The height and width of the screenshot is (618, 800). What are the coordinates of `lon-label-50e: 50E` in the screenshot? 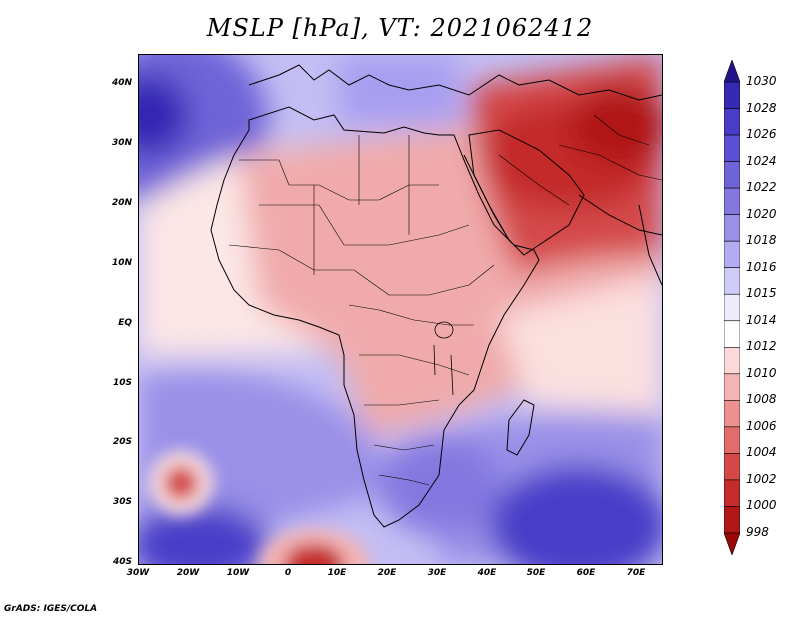 It's located at (536, 573).